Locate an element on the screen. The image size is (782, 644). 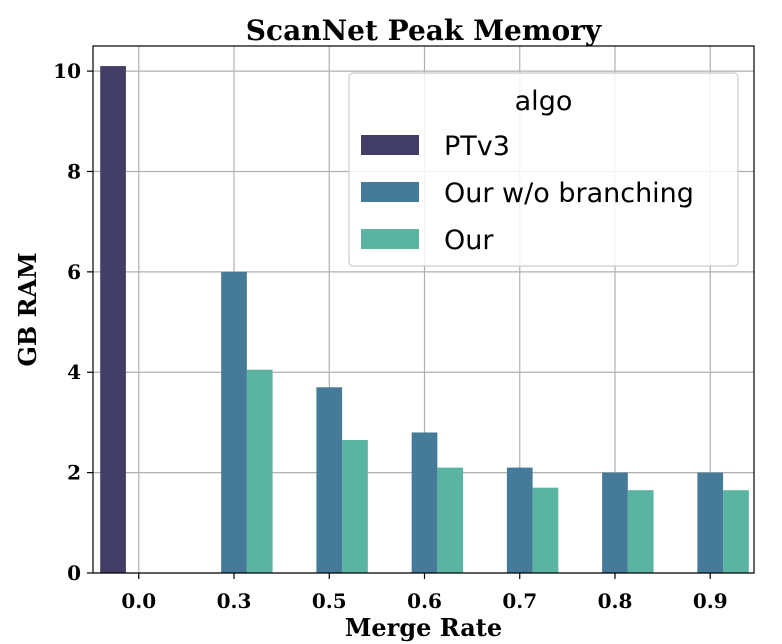
y-tick-label: 10 is located at coordinates (67, 71).